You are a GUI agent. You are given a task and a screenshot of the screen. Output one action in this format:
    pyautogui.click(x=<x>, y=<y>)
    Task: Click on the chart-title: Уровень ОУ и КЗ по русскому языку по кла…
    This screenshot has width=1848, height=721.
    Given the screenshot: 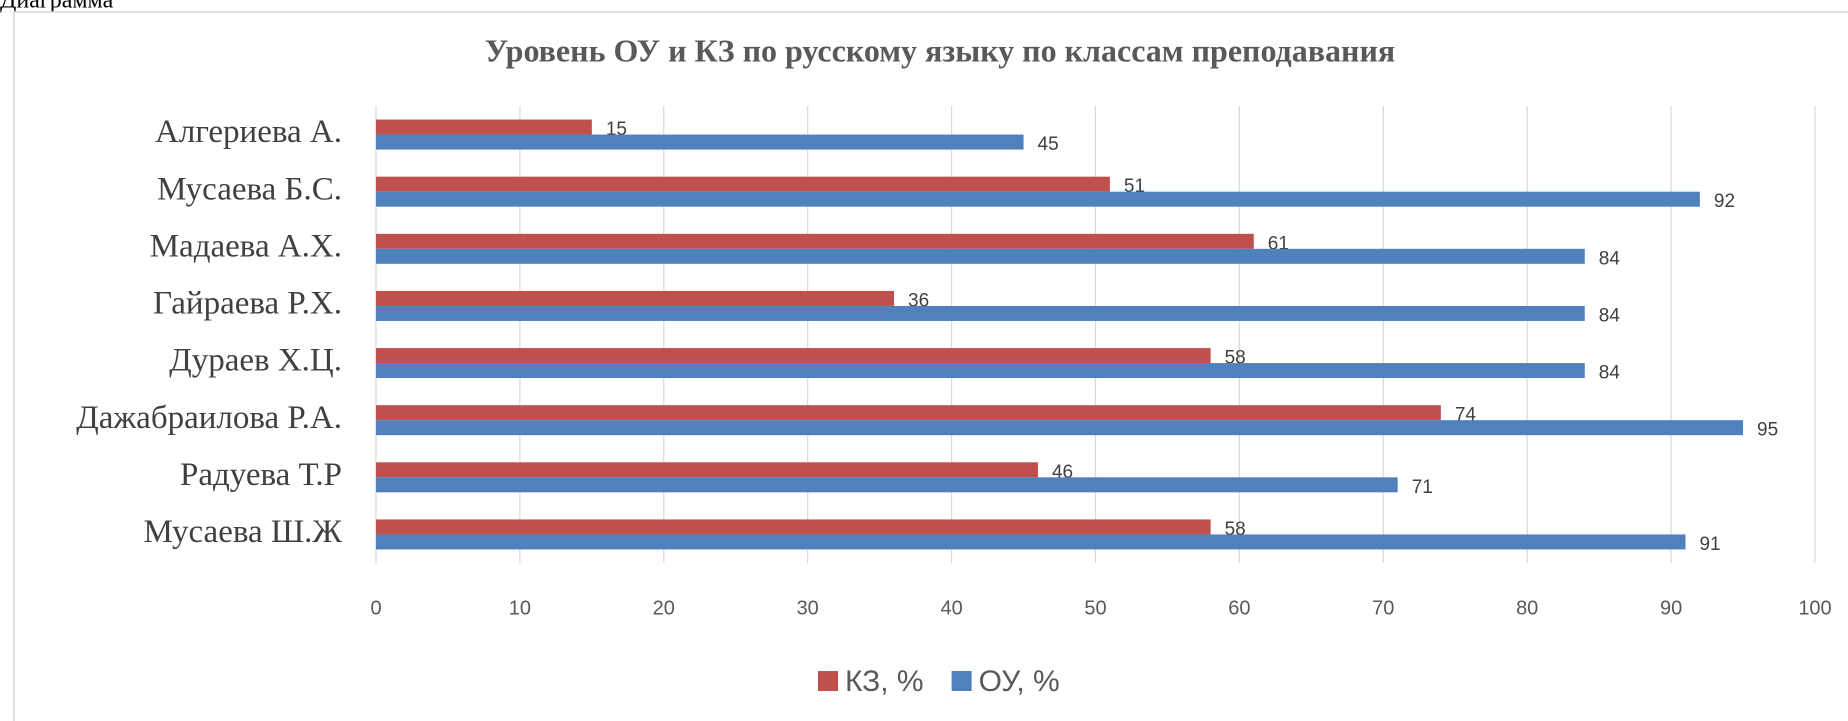 What is the action you would take?
    pyautogui.click(x=940, y=50)
    